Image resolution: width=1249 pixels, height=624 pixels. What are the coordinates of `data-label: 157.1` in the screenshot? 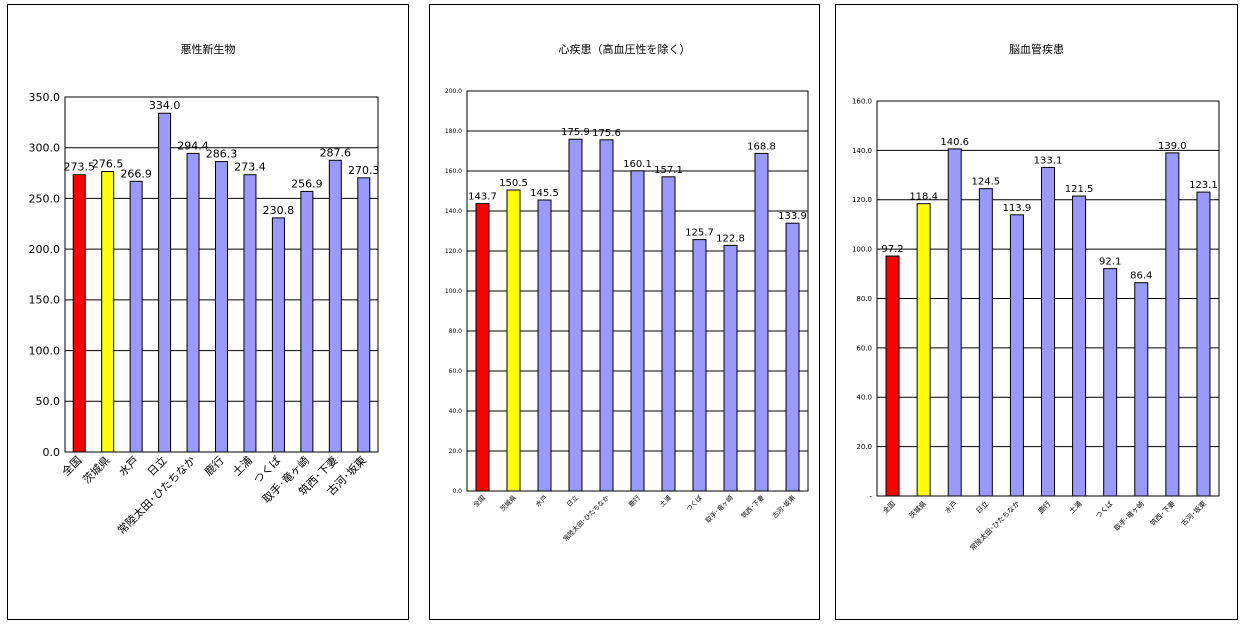 It's located at (668, 170).